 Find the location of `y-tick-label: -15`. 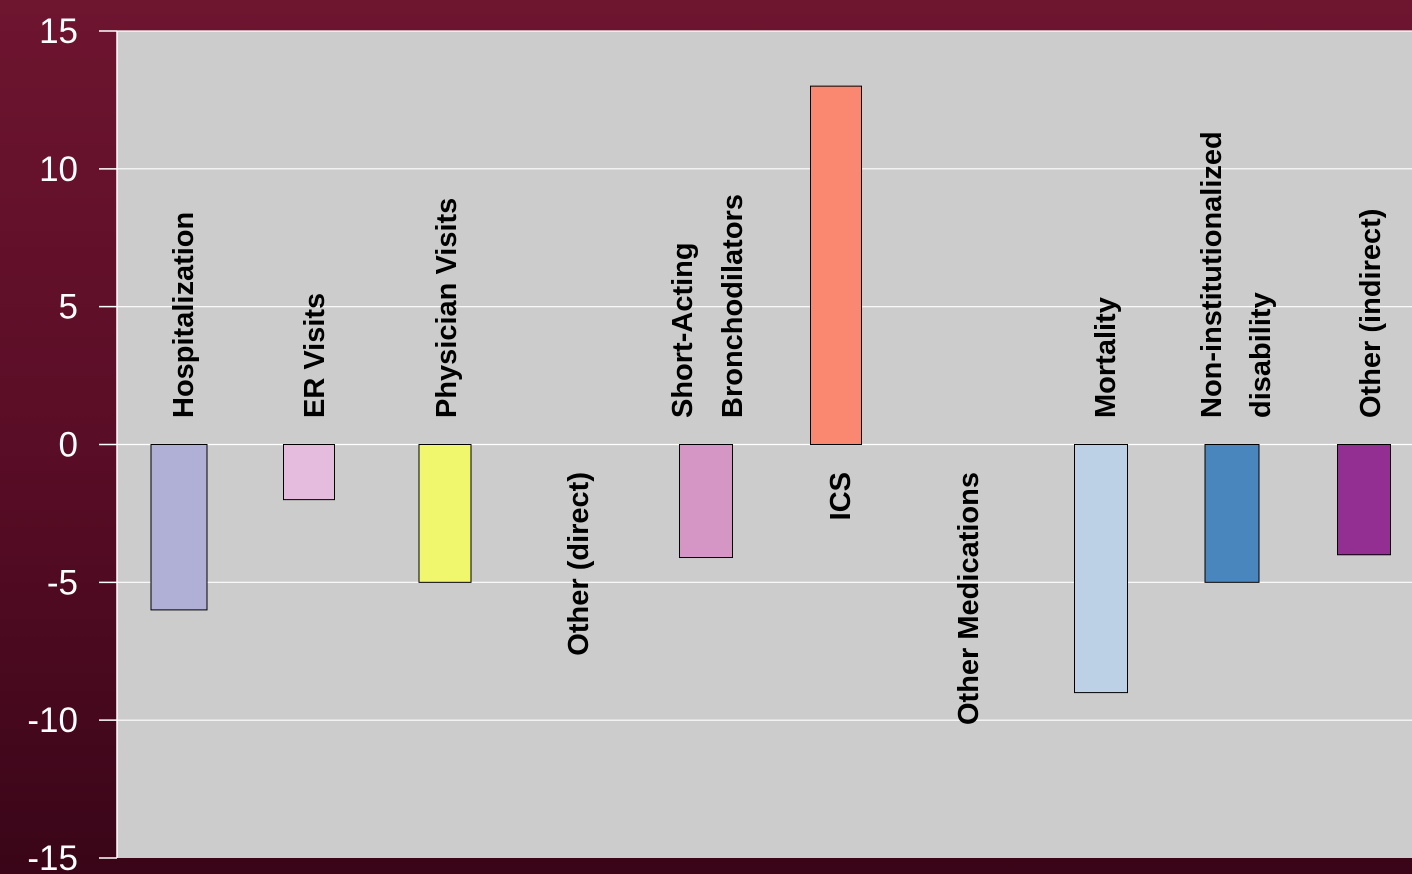

y-tick-label: -15 is located at coordinates (52, 856).